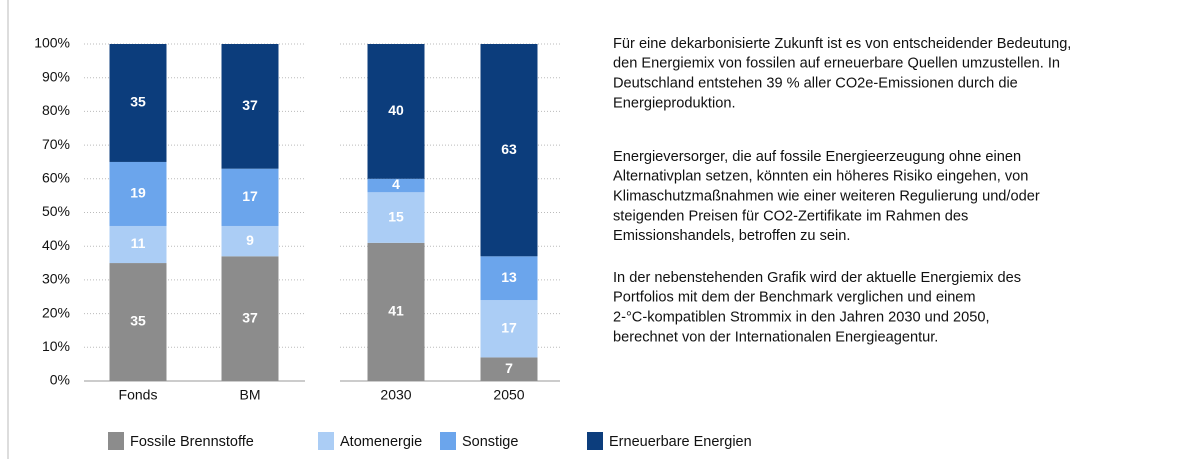 This screenshot has width=1192, height=459. Describe the element at coordinates (138, 395) in the screenshot. I see `x-tick-label: Fonds` at that location.